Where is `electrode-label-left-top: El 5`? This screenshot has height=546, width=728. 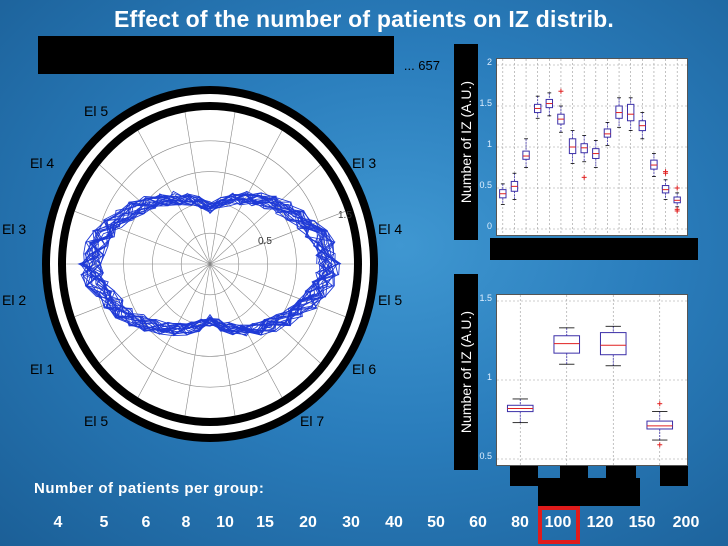 electrode-label-left-top: El 5 is located at coordinates (96, 111).